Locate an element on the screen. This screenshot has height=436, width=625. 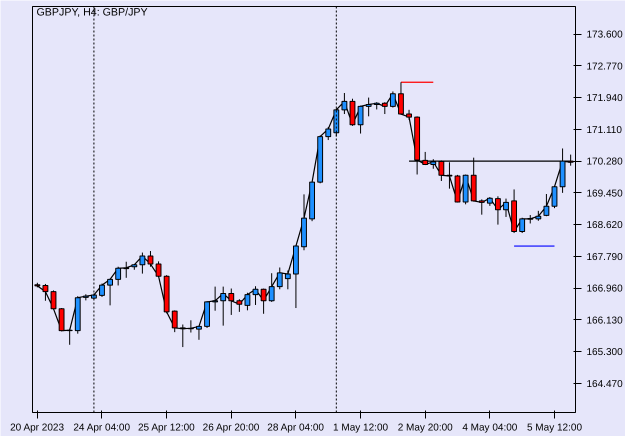
x-tick-label: 26 Apr 20:00 is located at coordinates (231, 428).